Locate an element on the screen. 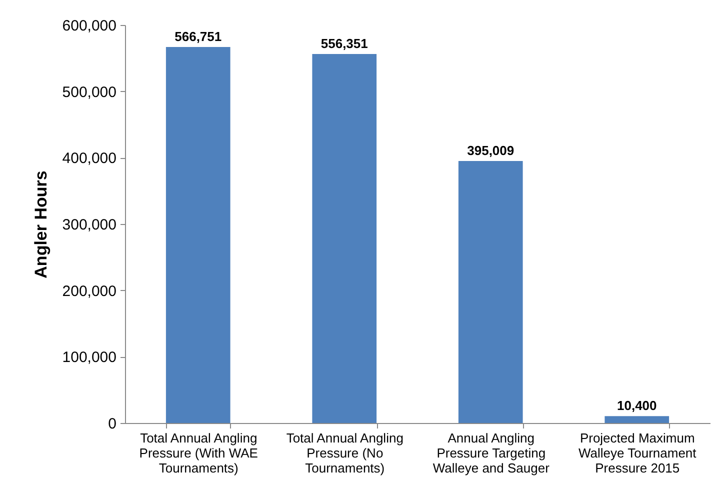 The width and height of the screenshot is (715, 500). data-label: 556,351 is located at coordinates (344, 43).